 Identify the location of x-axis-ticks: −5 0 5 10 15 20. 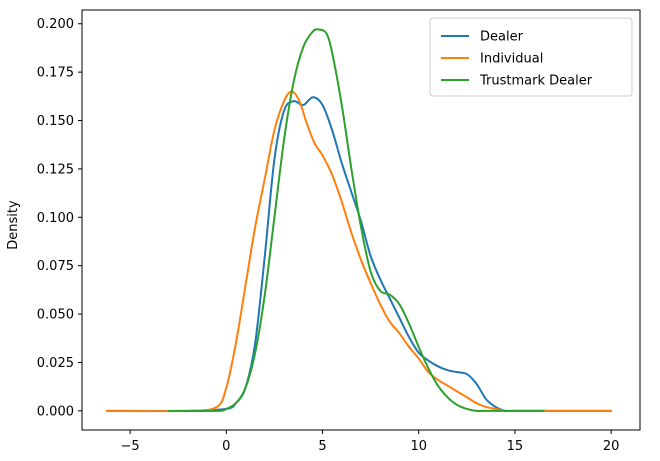
(370, 442).